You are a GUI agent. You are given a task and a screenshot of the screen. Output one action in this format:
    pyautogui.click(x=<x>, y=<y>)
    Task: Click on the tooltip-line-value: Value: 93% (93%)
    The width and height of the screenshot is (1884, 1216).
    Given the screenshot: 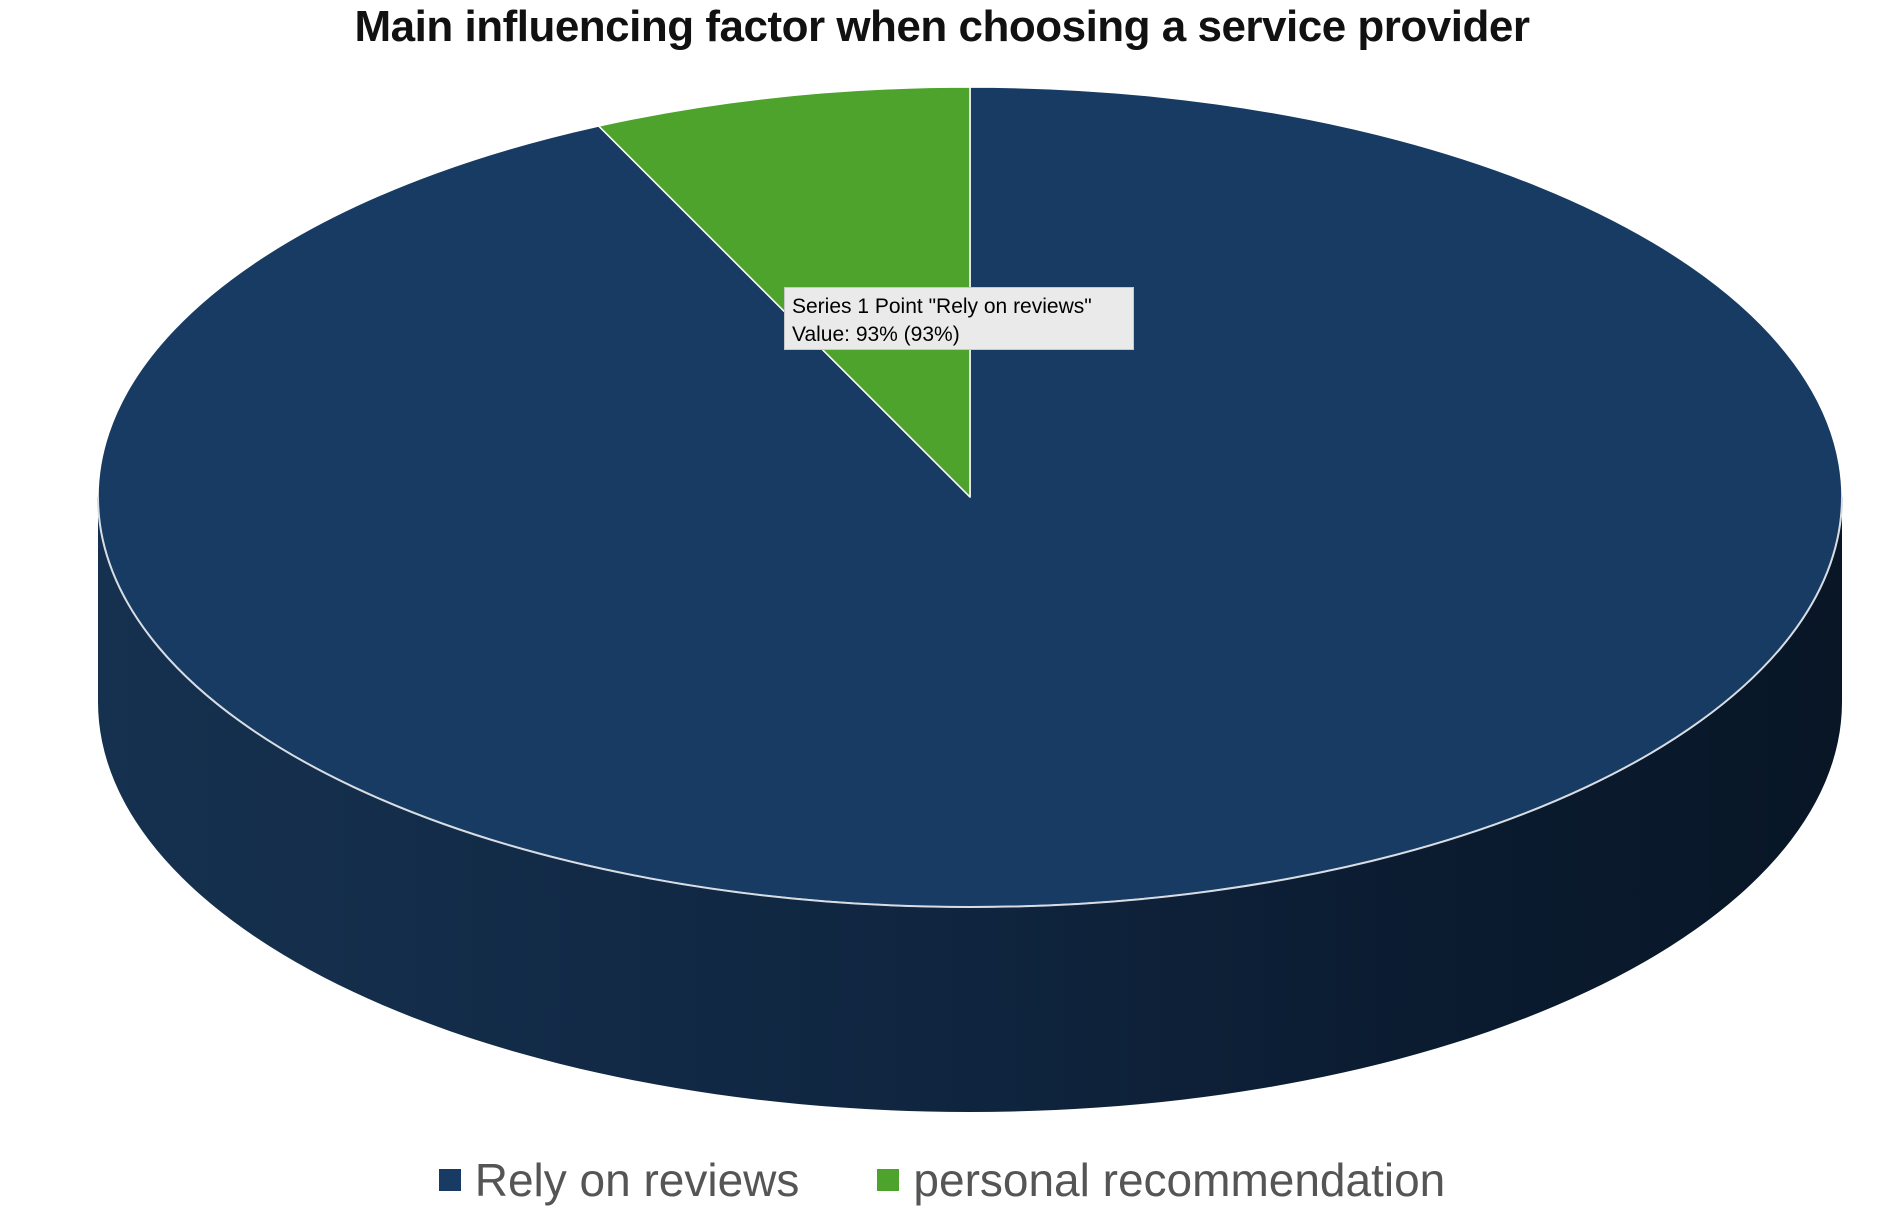 What is the action you would take?
    pyautogui.click(x=876, y=334)
    